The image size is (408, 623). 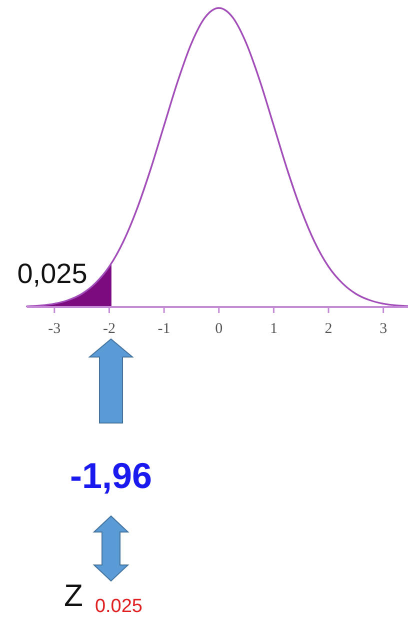 What do you see at coordinates (219, 329) in the screenshot?
I see `x-tick-label: 0` at bounding box center [219, 329].